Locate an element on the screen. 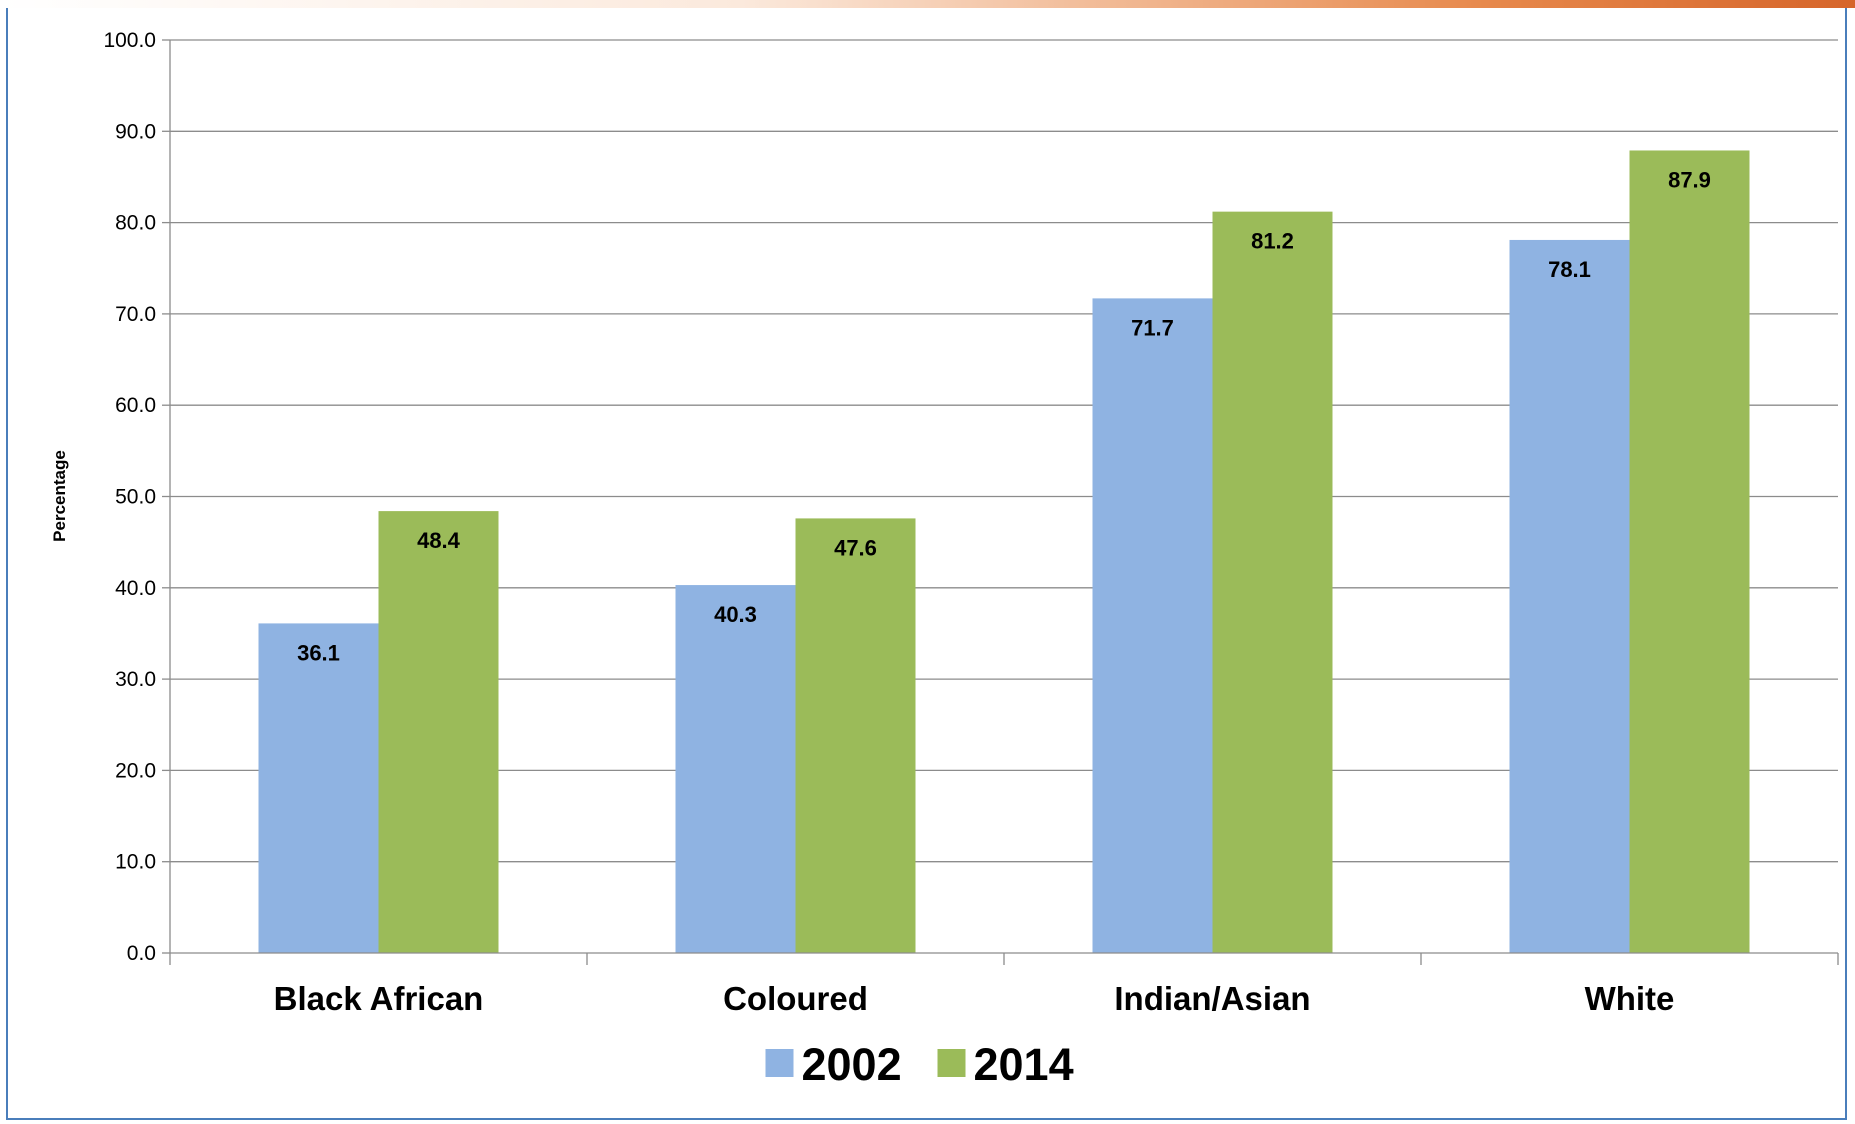 This screenshot has width=1855, height=1124. top-accent-bar is located at coordinates (927, 4).